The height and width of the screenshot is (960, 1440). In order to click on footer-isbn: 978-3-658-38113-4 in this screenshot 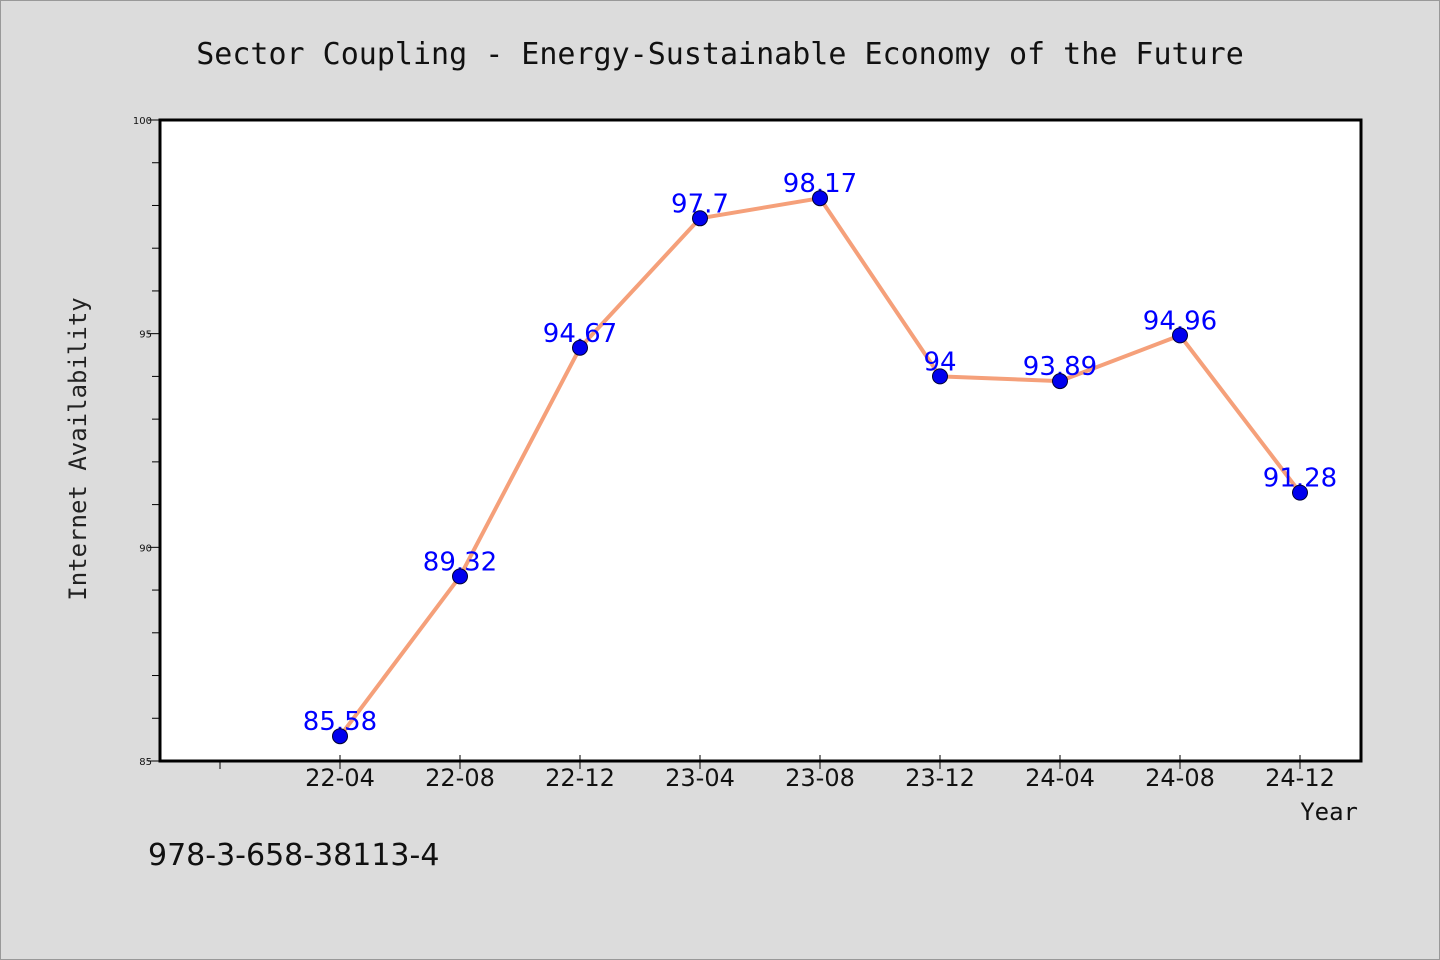, I will do `click(293, 855)`.